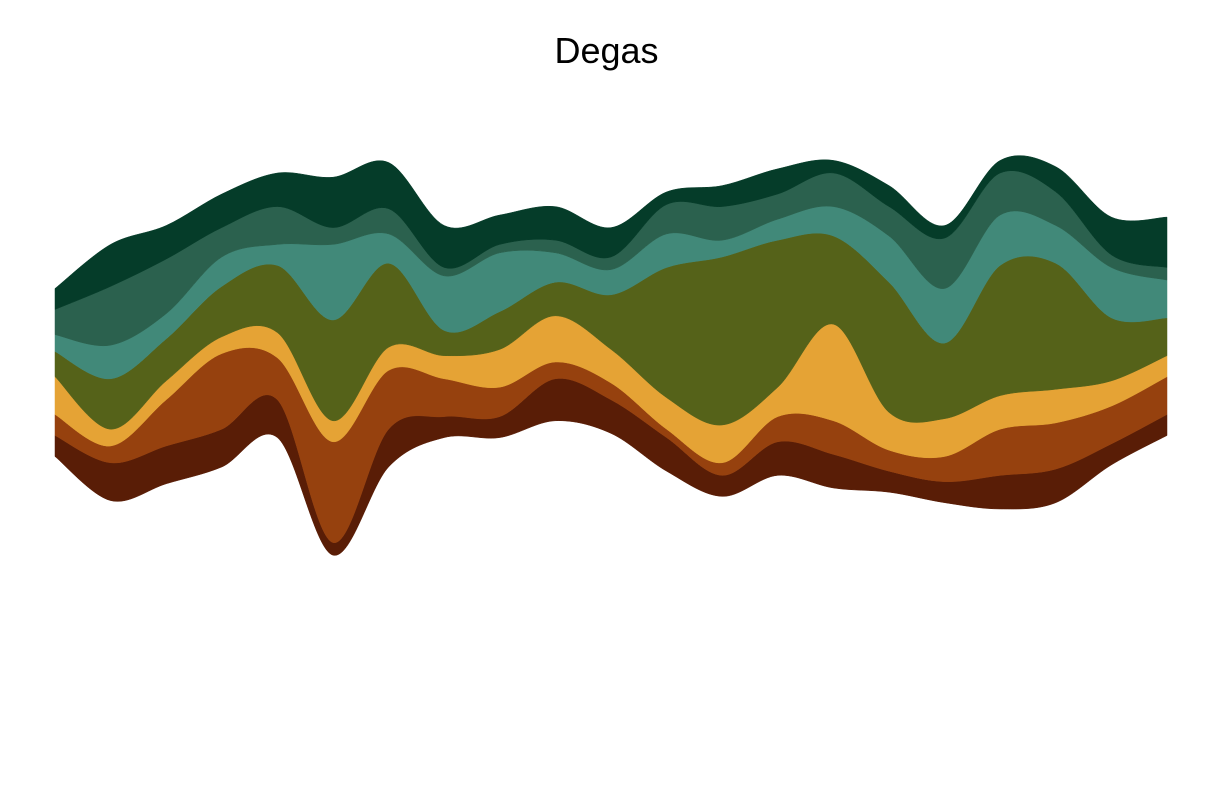 This screenshot has width=1213, height=808. Describe the element at coordinates (606, 50) in the screenshot. I see `chart-title: Degas` at that location.